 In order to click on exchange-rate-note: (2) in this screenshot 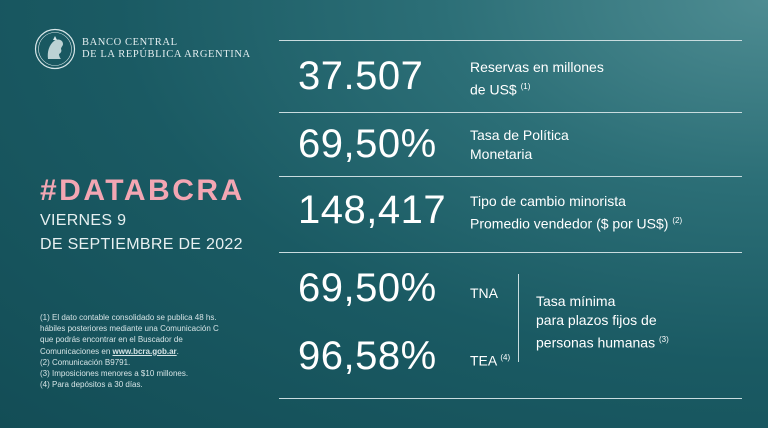, I will do `click(677, 220)`.